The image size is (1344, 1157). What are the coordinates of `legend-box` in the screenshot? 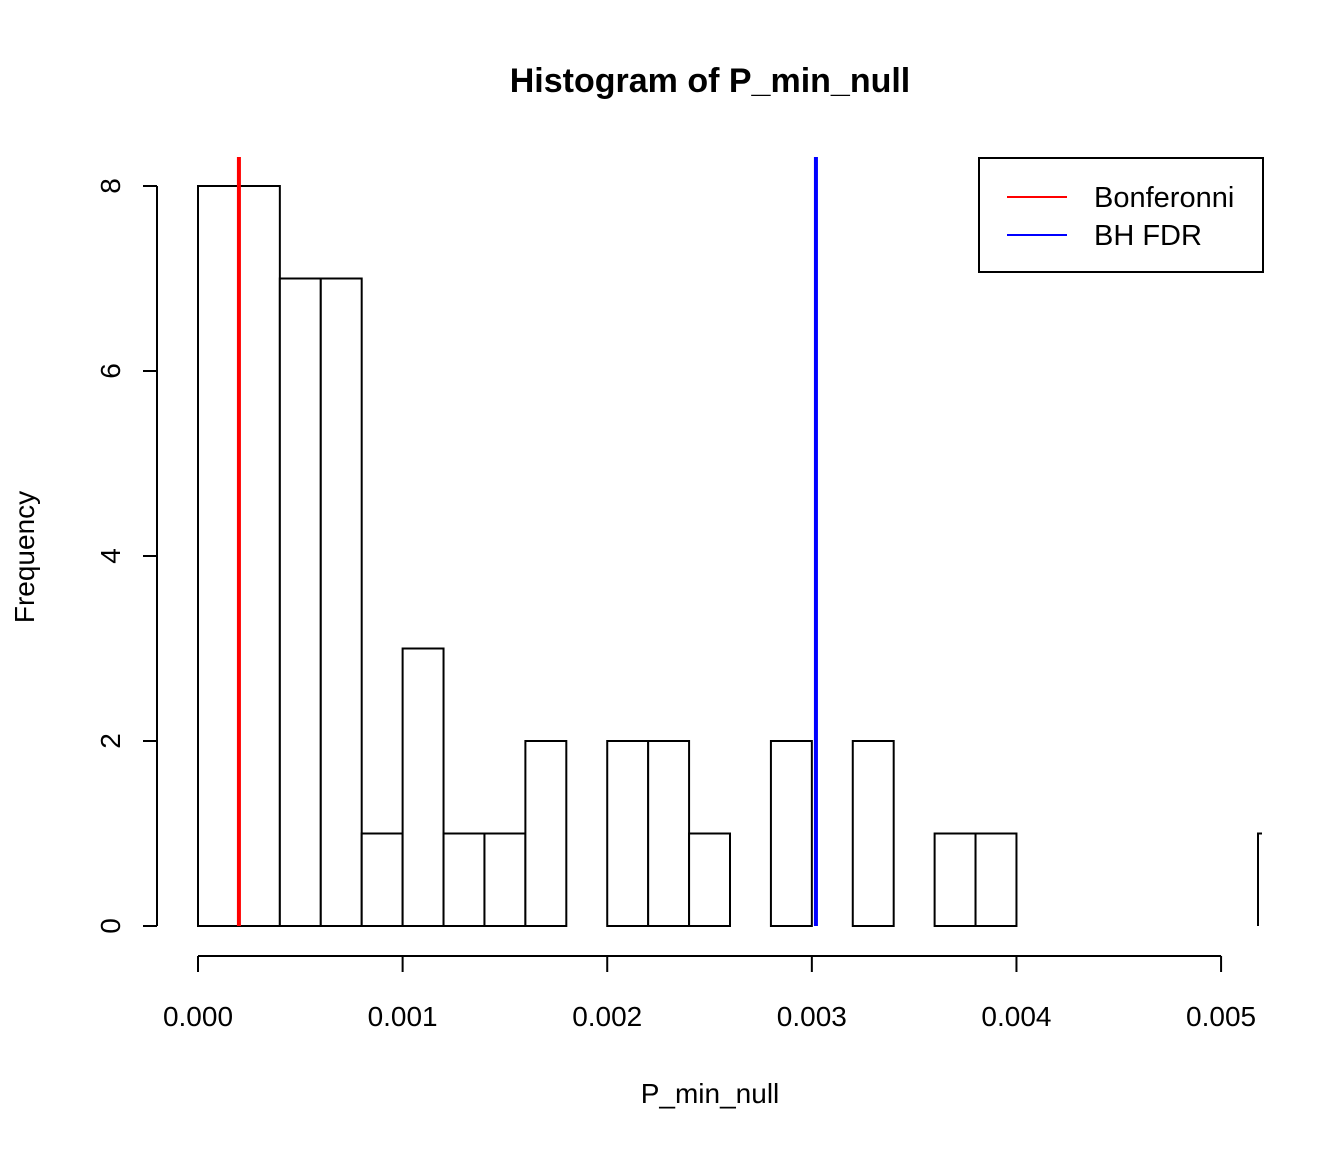 It's located at (1121, 215).